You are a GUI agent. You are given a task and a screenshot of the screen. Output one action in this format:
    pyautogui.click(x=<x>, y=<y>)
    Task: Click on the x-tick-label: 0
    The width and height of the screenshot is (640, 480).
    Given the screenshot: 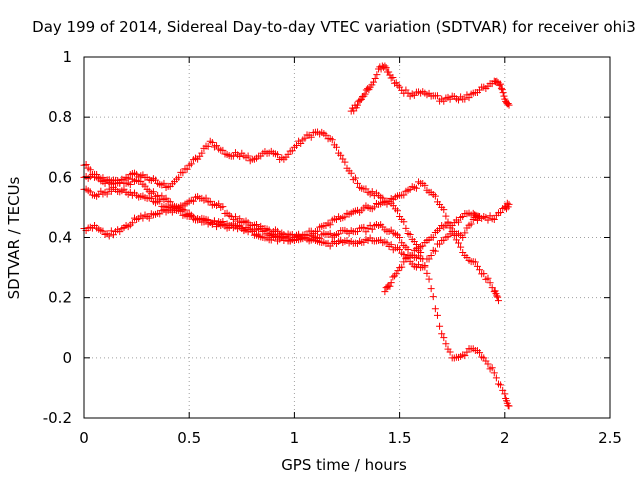 What is the action you would take?
    pyautogui.click(x=84, y=438)
    